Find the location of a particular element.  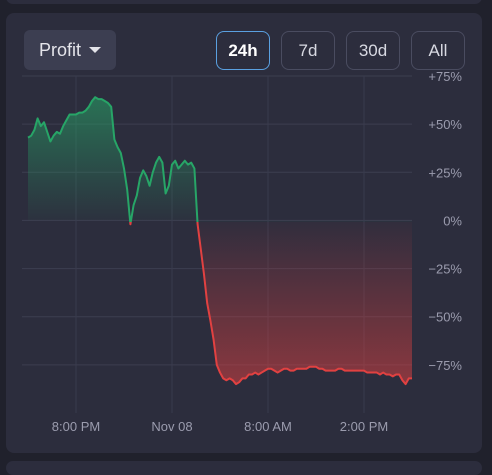

profit-line-positive is located at coordinates (113, 159).